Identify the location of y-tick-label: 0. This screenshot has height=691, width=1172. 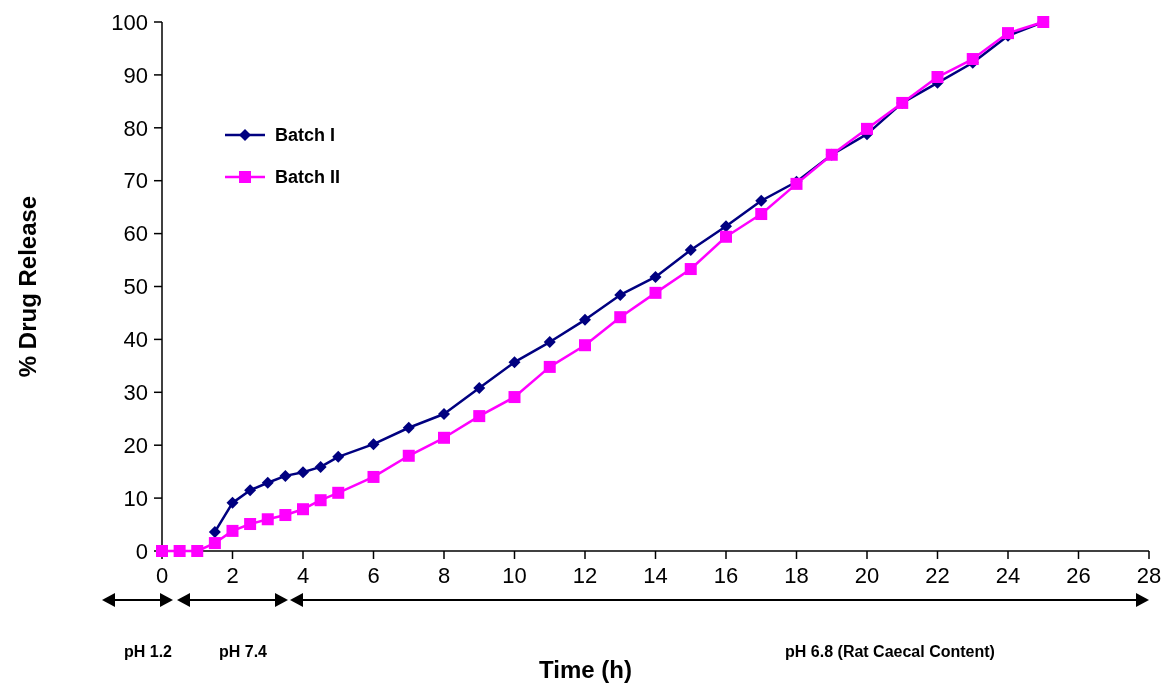
(141, 551).